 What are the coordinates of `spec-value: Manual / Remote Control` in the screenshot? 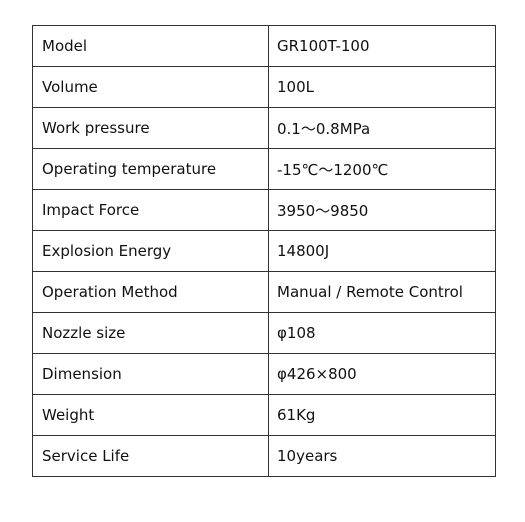 It's located at (382, 292).